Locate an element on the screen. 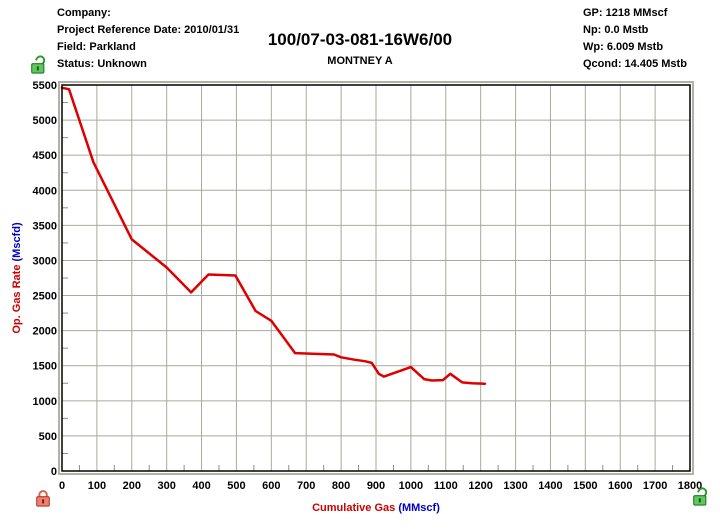 The width and height of the screenshot is (720, 529). svg-text: 2000 is located at coordinates (45, 332).